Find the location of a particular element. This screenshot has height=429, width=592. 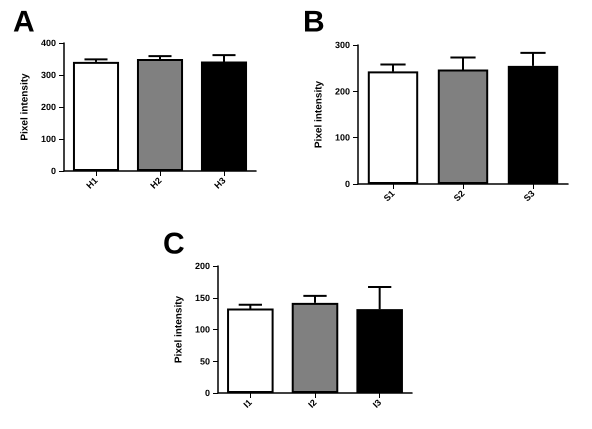

x-tick-label: H2 is located at coordinates (156, 183).